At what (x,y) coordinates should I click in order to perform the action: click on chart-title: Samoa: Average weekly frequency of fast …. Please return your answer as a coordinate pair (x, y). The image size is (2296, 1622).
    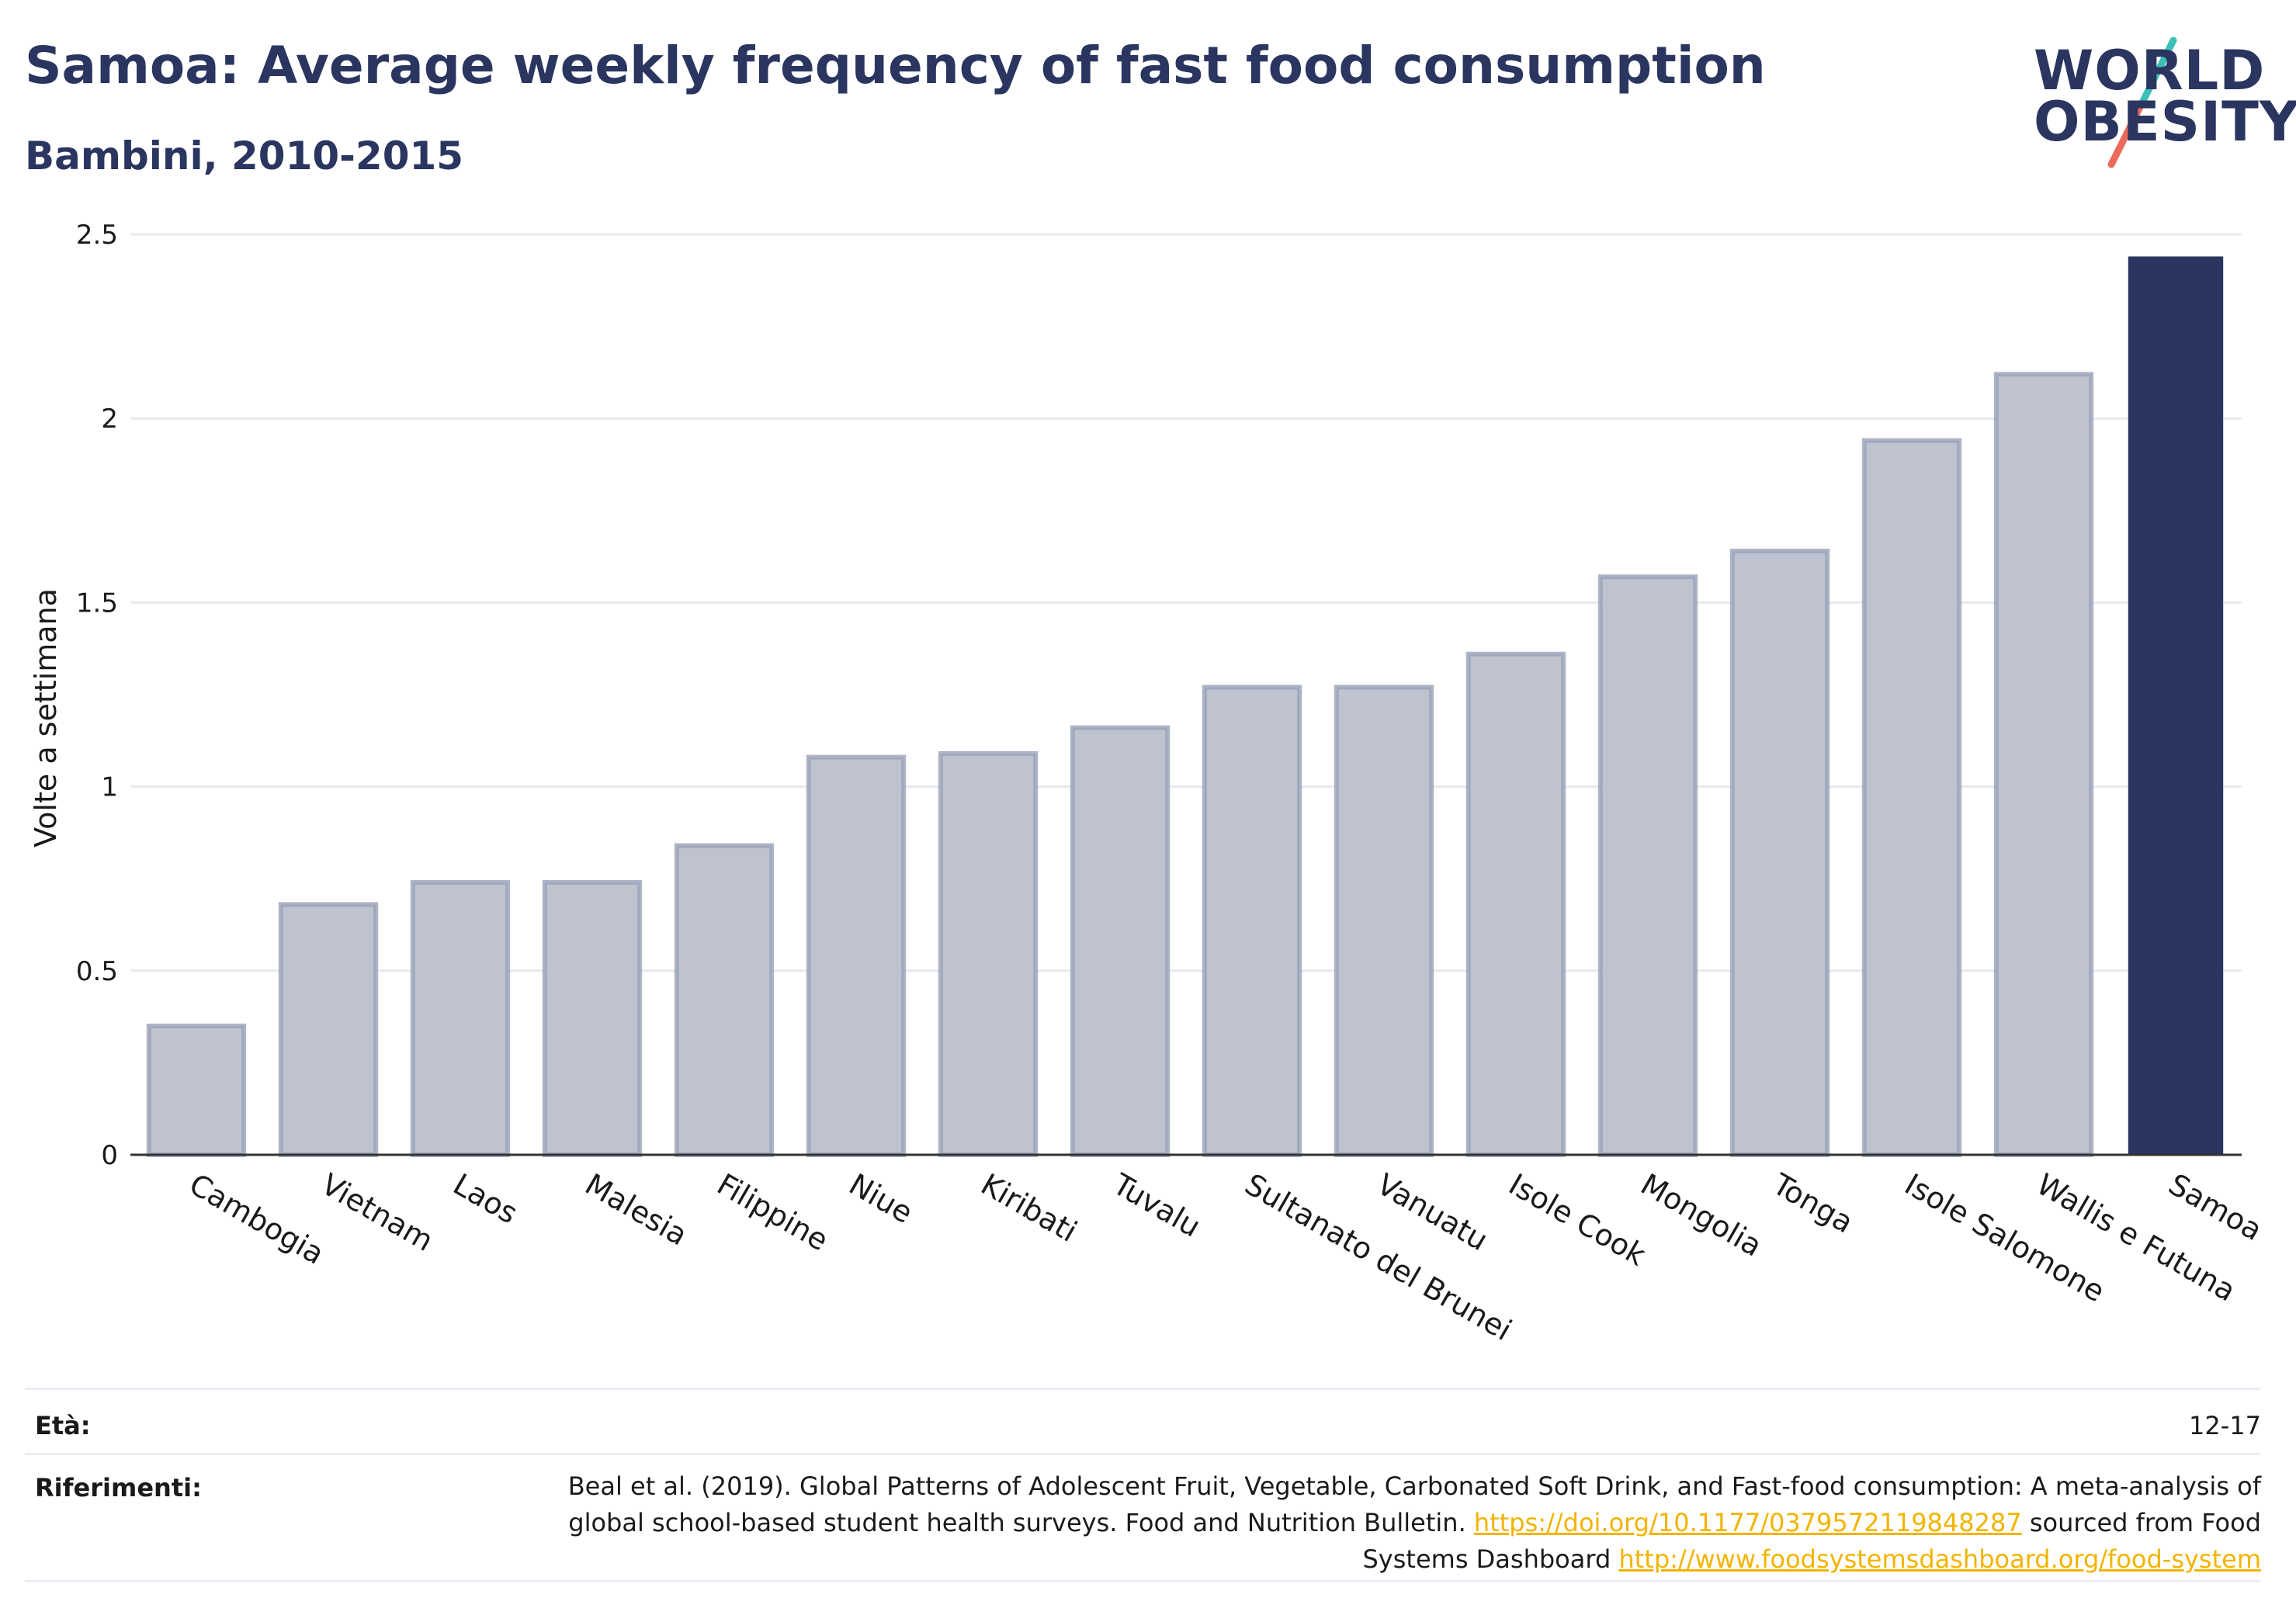
    Looking at the image, I should click on (895, 65).